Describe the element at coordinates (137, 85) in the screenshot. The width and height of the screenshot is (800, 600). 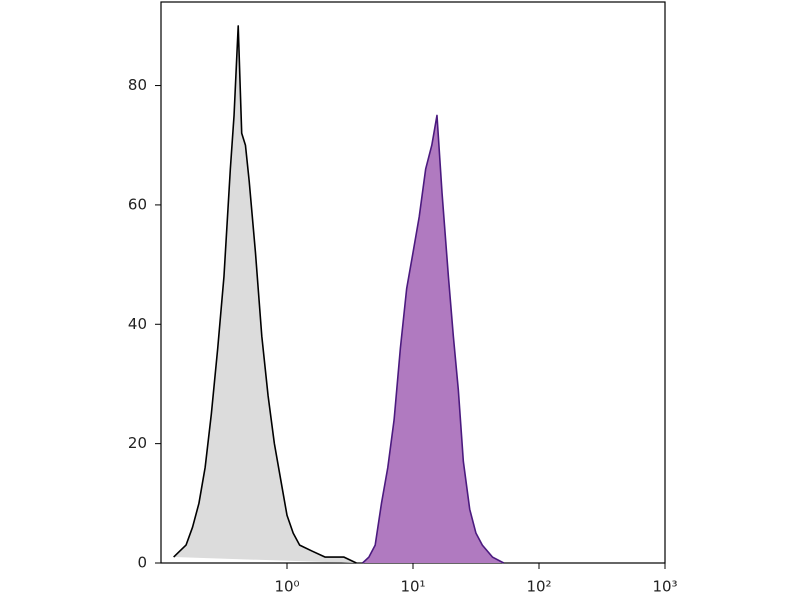
I see `y-tick-label: 80` at that location.